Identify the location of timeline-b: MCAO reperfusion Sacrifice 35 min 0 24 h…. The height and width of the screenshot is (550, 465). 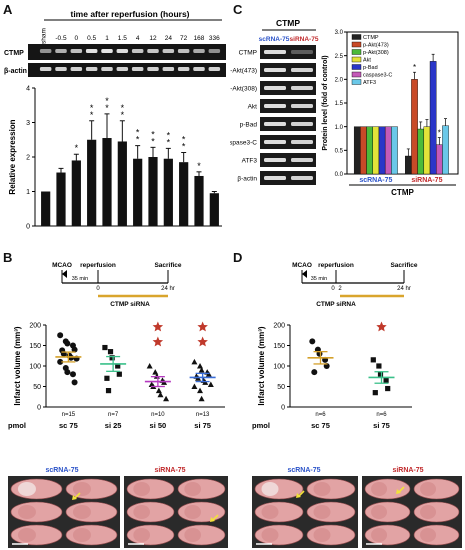
(117, 285).